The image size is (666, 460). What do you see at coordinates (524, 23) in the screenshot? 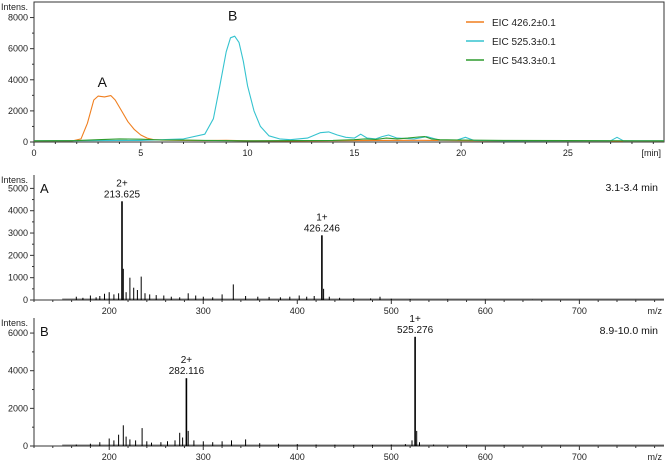
I see `legend-label-1: EIC 426.2±0.1` at bounding box center [524, 23].